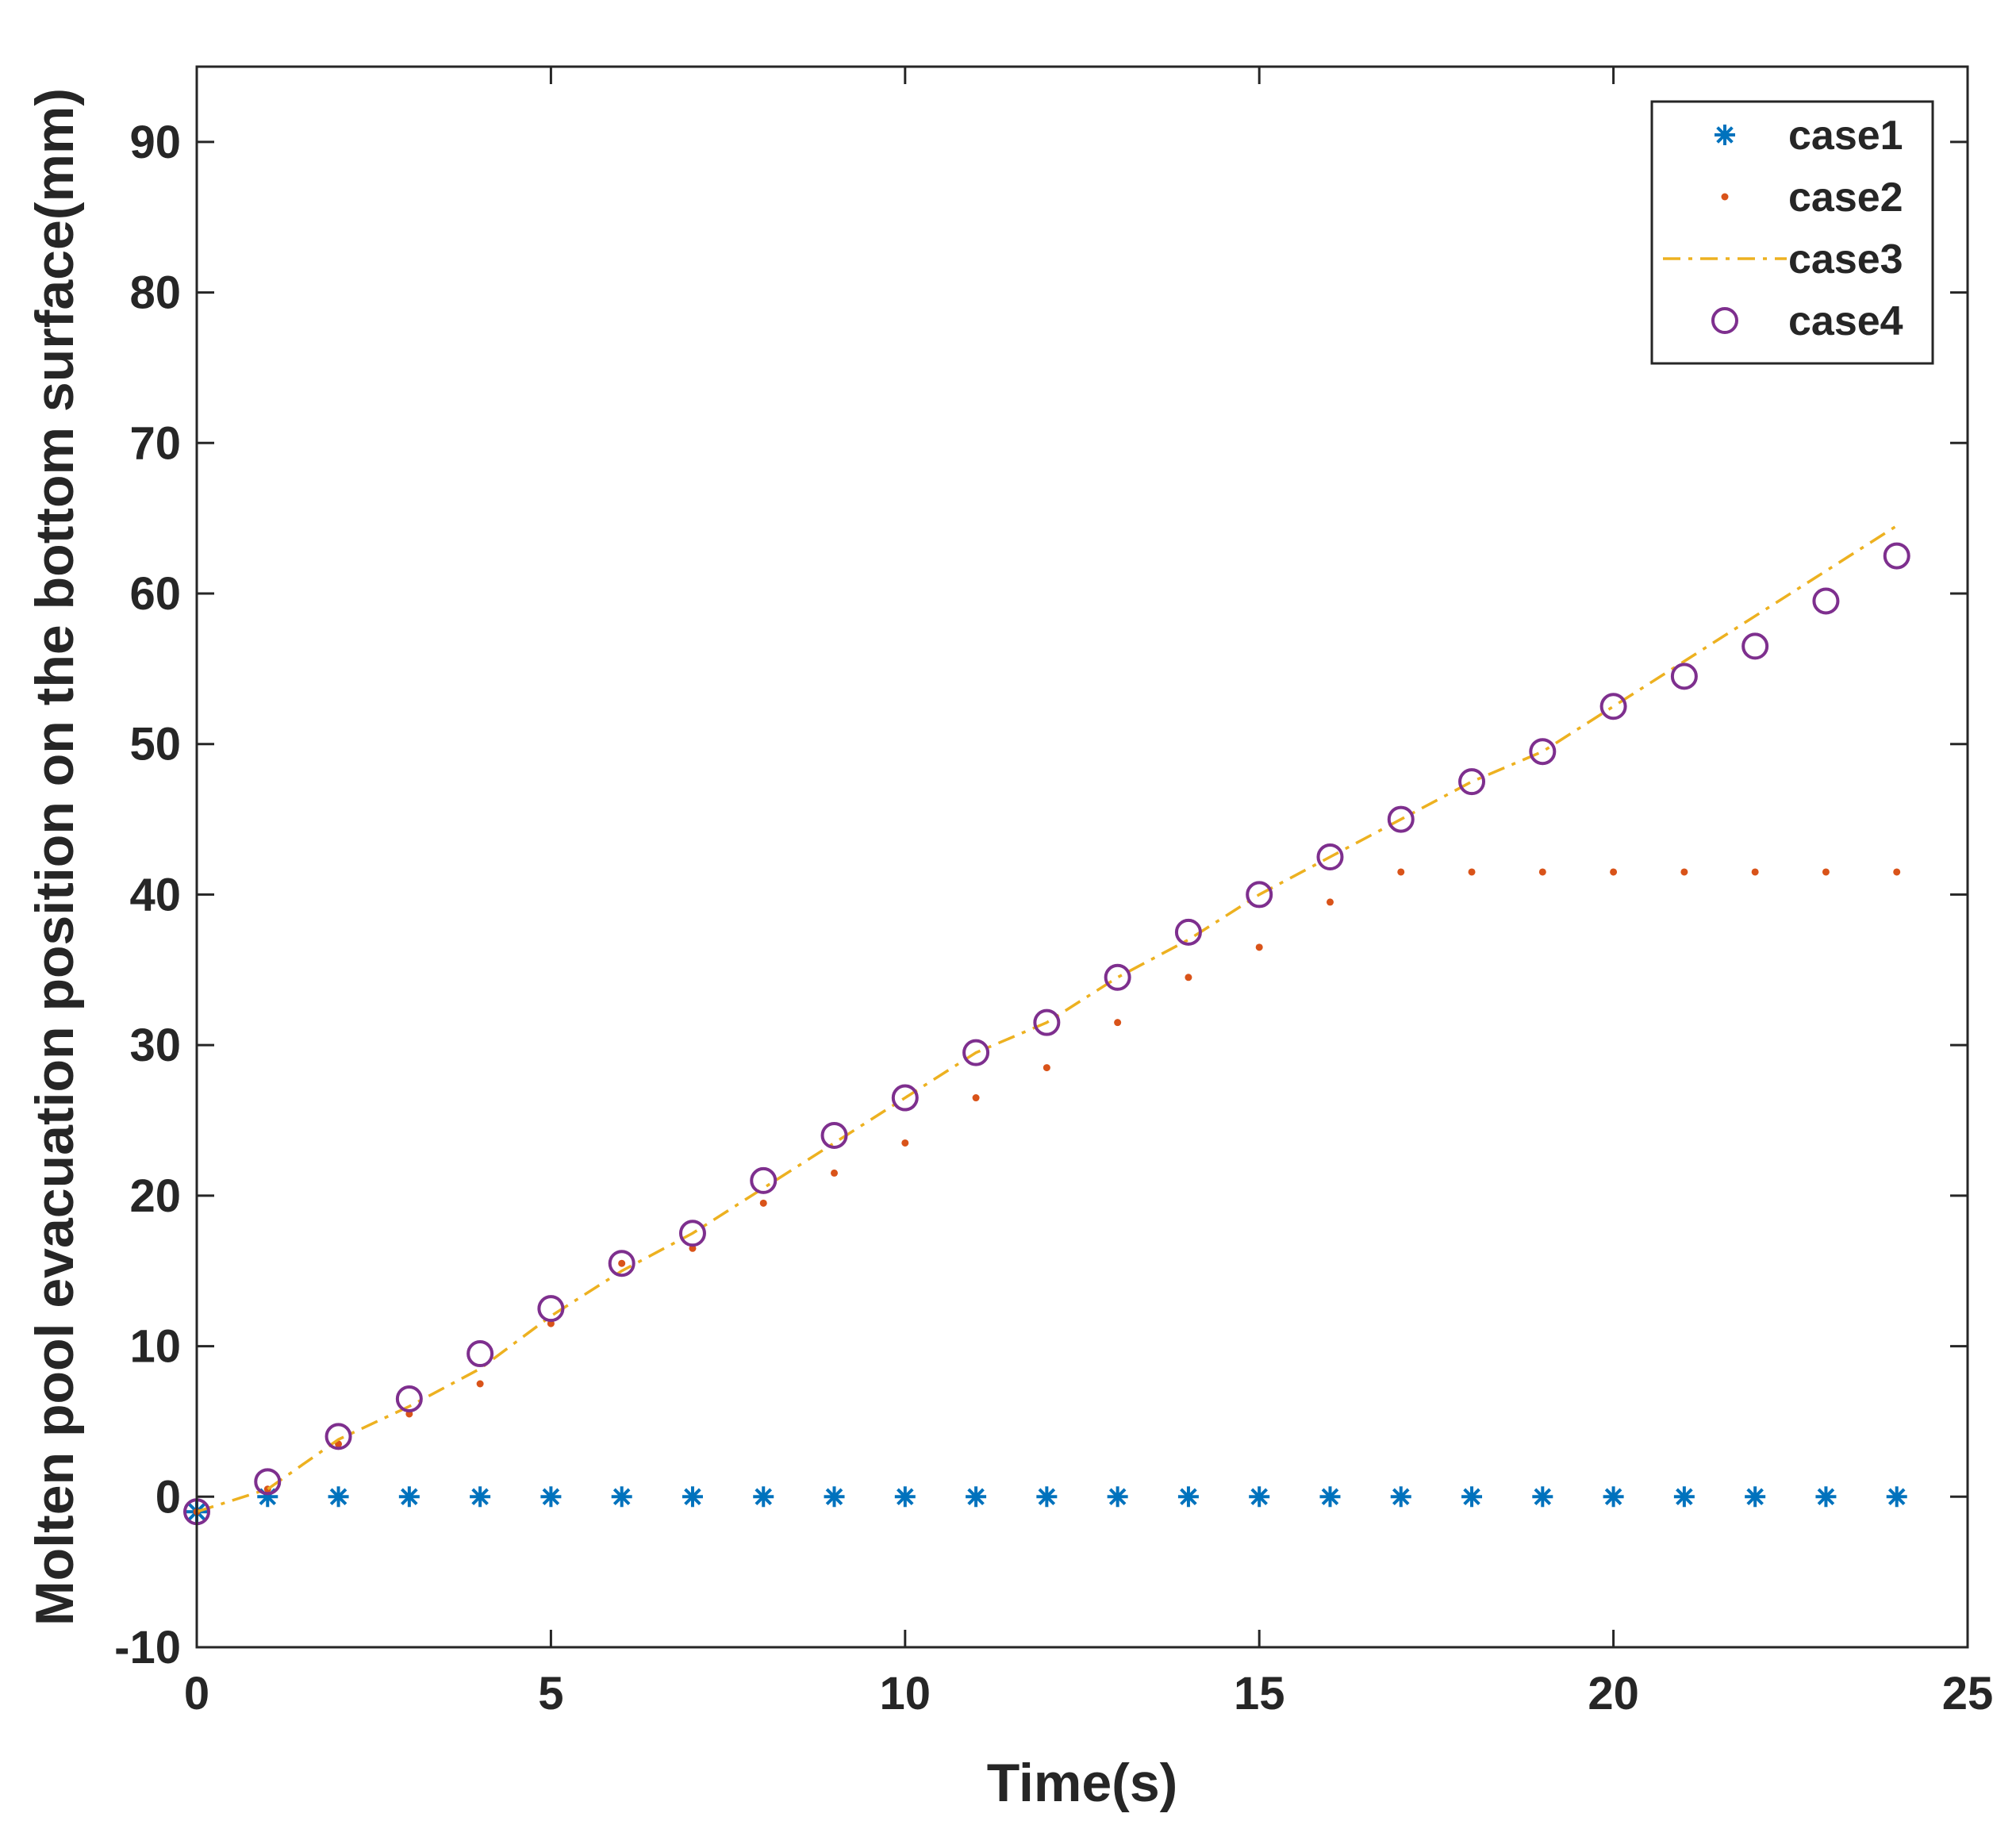  I want to click on y-tick-label: 20, so click(155, 1196).